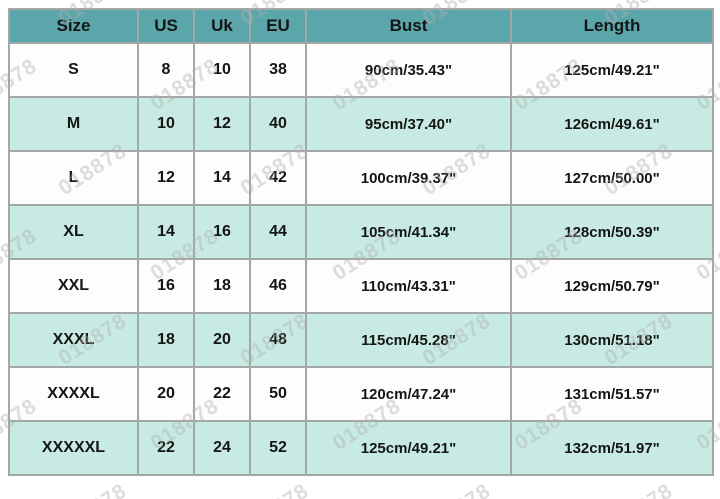 This screenshot has height=499, width=720. Describe the element at coordinates (408, 232) in the screenshot. I see `bust-cell: 105cm/41.34"` at that location.